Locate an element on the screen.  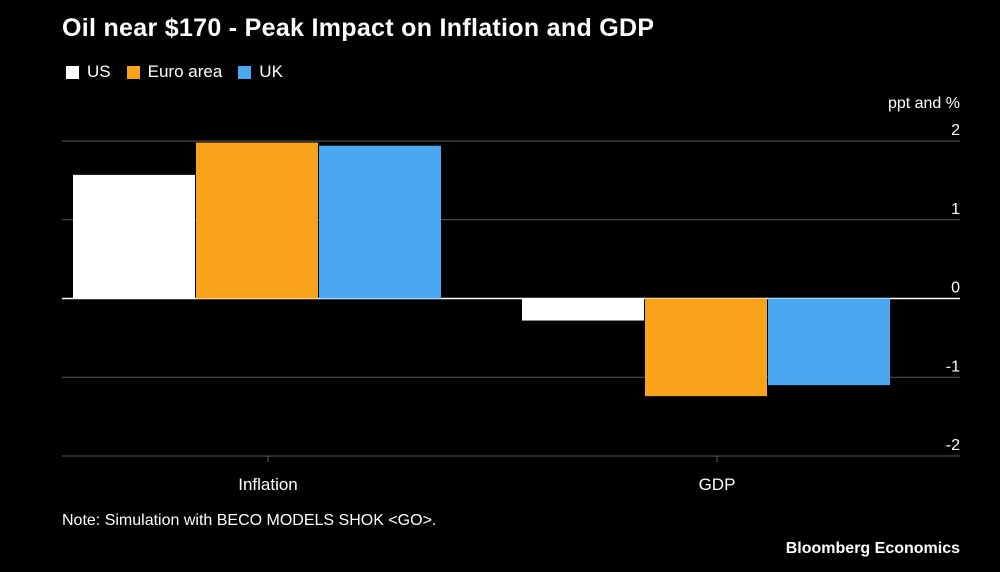
legend-label-us: US is located at coordinates (99, 71).